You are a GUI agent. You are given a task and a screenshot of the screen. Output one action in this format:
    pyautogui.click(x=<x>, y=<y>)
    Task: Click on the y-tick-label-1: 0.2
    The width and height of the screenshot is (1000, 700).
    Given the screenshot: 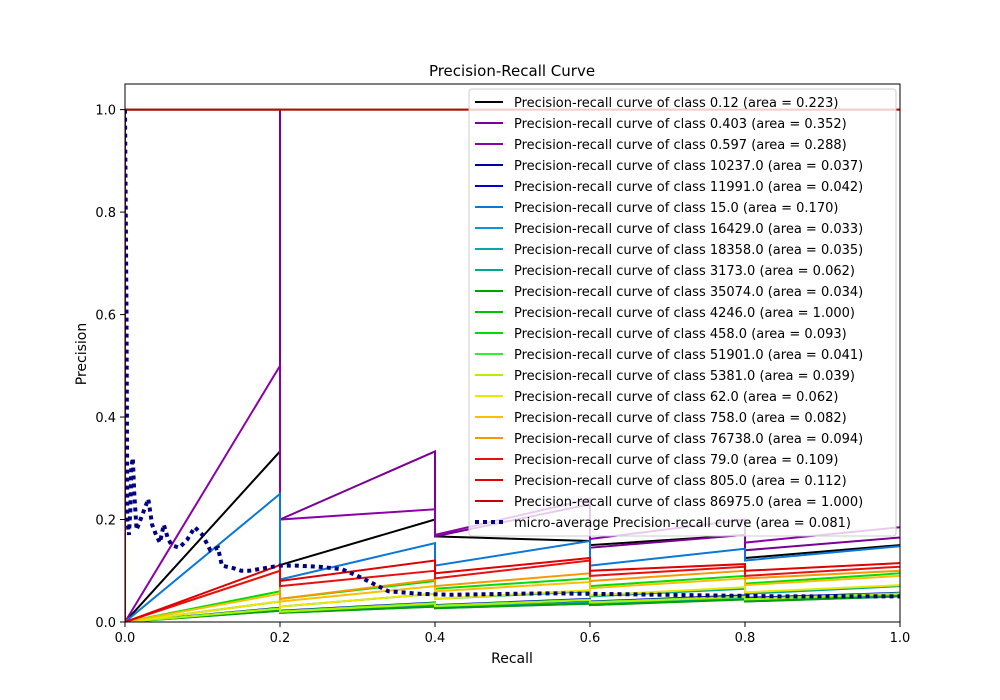 What is the action you would take?
    pyautogui.click(x=105, y=521)
    